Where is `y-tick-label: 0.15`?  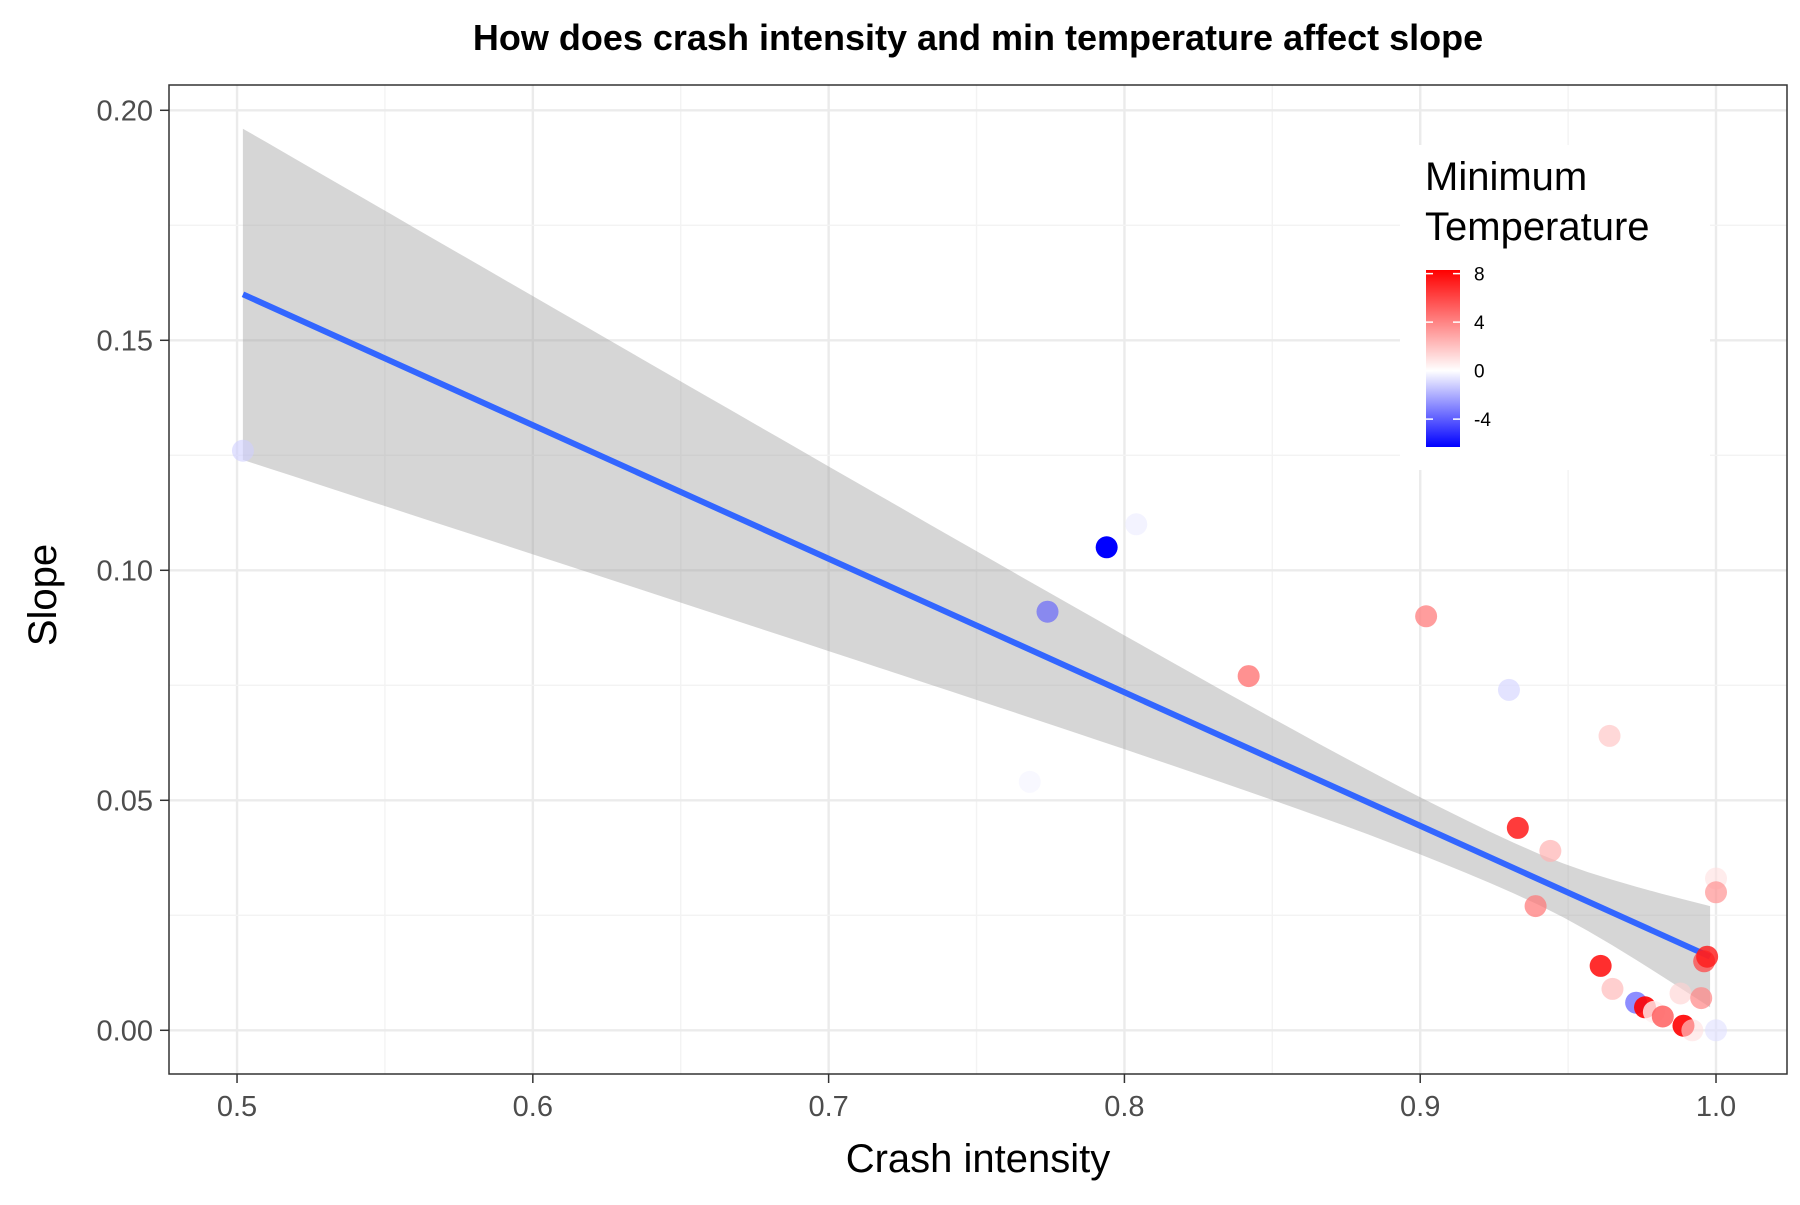
y-tick-label: 0.15 is located at coordinates (125, 341).